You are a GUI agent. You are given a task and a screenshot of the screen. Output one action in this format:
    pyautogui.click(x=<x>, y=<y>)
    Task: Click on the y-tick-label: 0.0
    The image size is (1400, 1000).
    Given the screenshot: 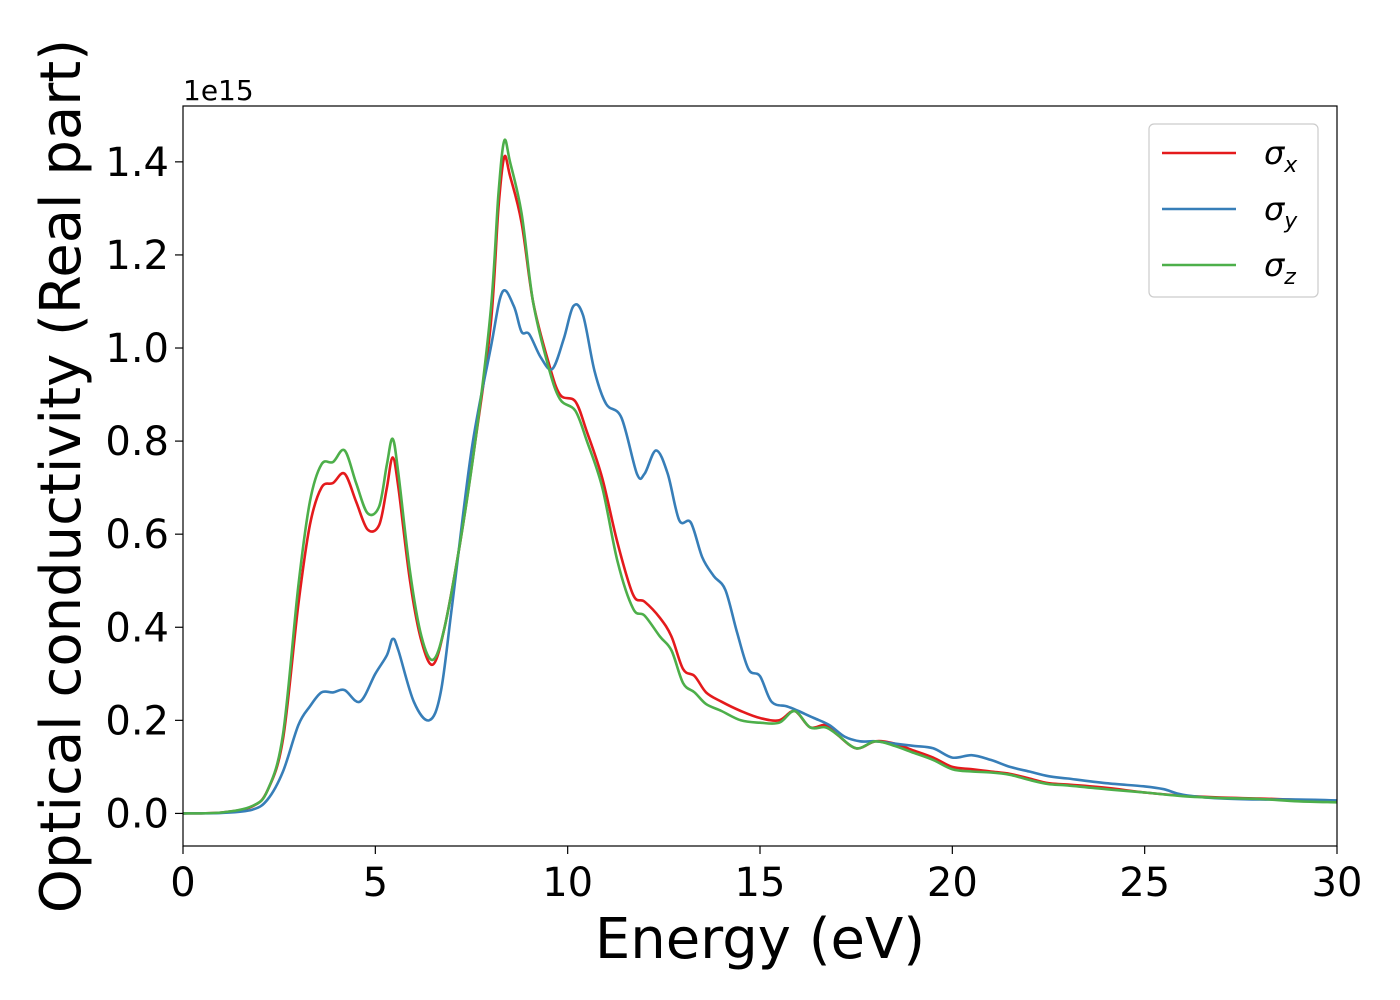 What is the action you would take?
    pyautogui.click(x=137, y=814)
    